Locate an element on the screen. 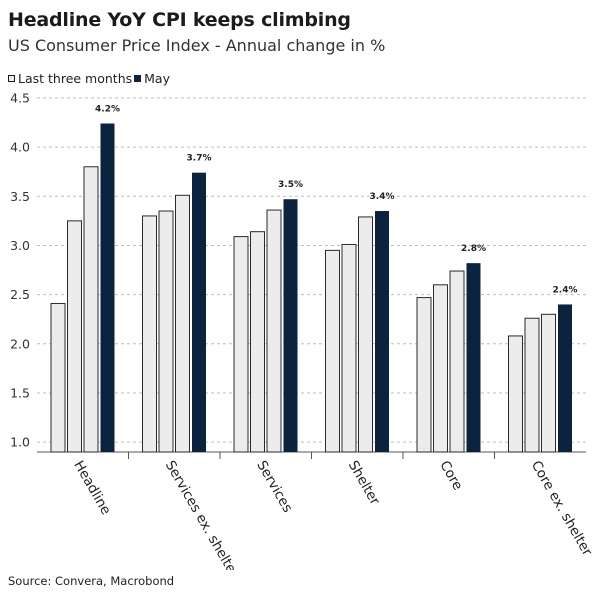  category-label: Core is located at coordinates (450, 475).